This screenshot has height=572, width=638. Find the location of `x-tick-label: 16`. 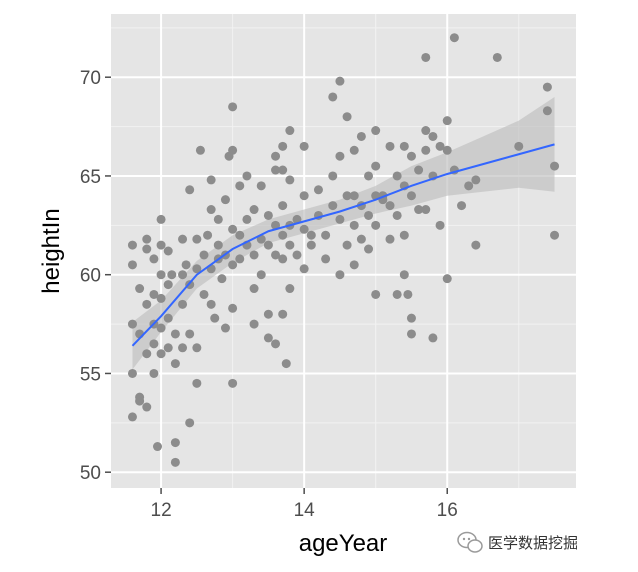

x-tick-label: 16 is located at coordinates (447, 510).